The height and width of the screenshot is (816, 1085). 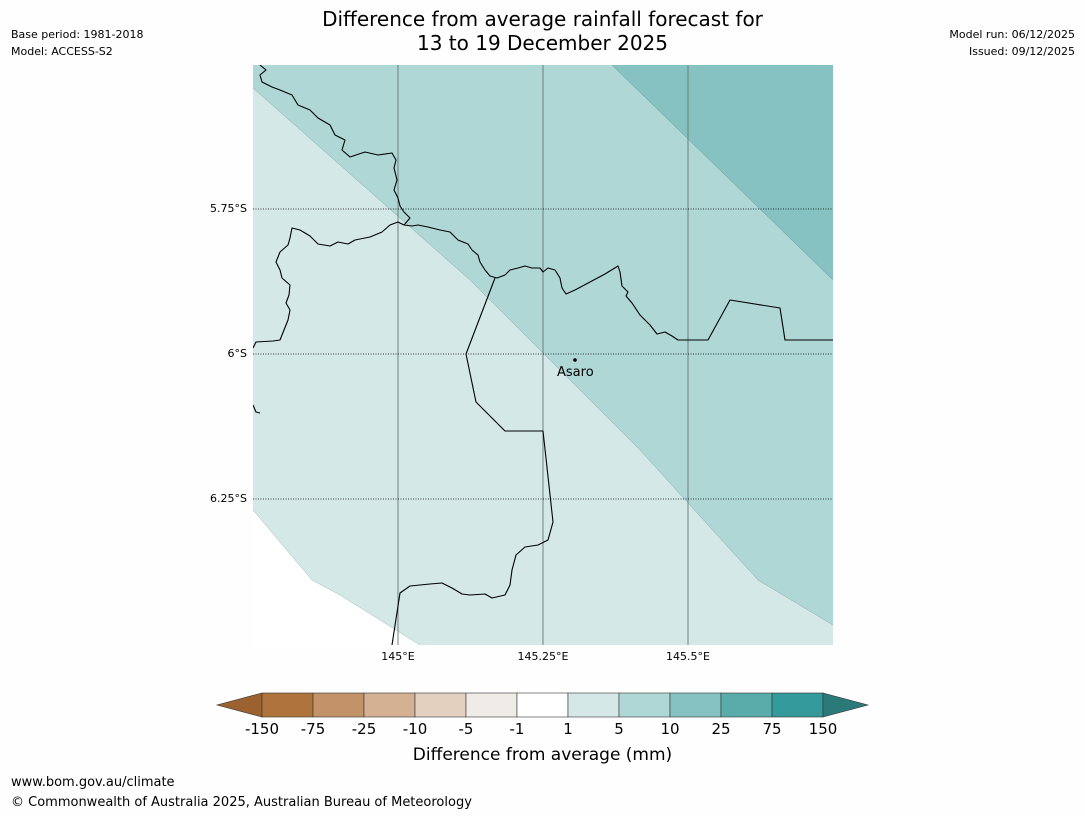 What do you see at coordinates (823, 729) in the screenshot?
I see `colorbar-tick-label: 150` at bounding box center [823, 729].